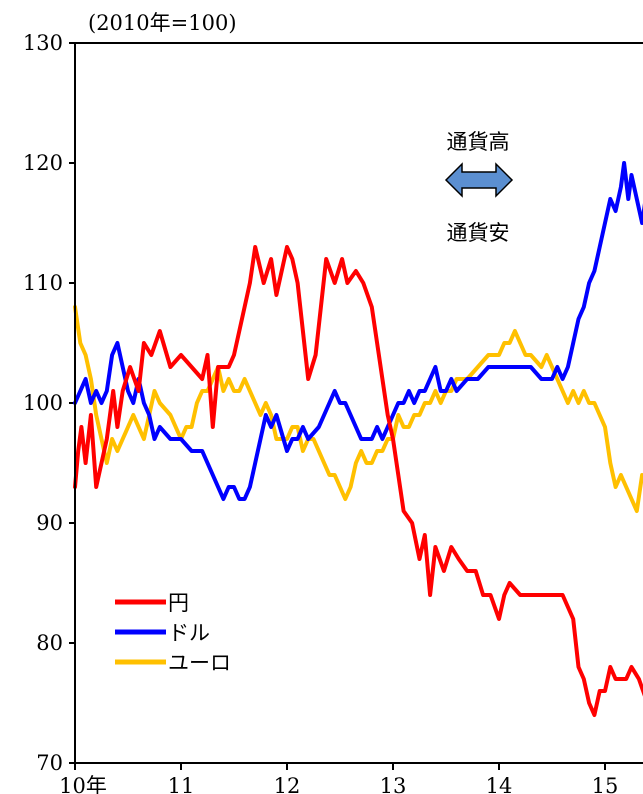  I want to click on y-tick-label: 80, so click(49, 643).